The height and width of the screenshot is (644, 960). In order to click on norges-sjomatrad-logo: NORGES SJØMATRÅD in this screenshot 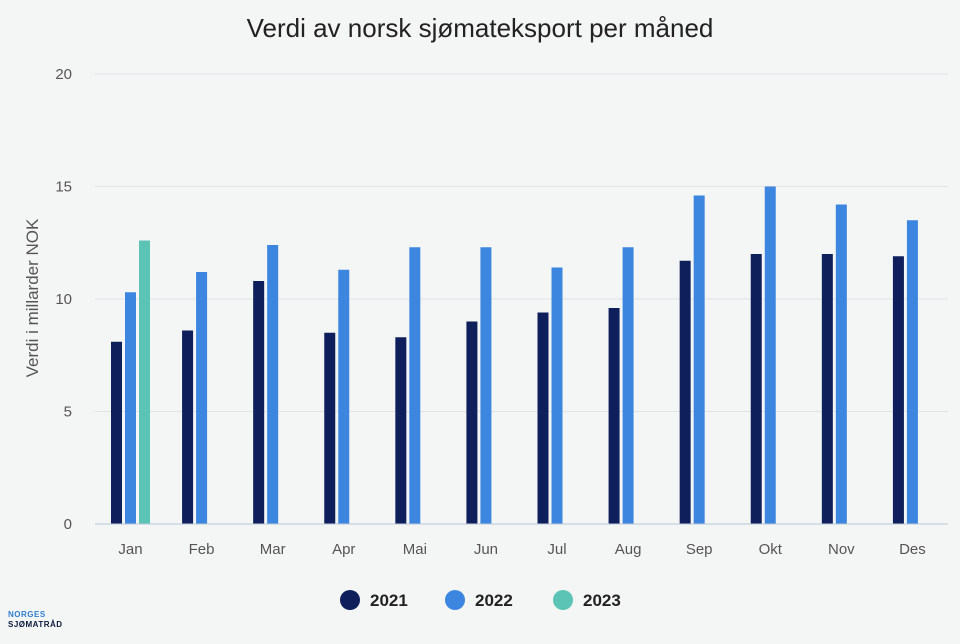, I will do `click(35, 620)`.